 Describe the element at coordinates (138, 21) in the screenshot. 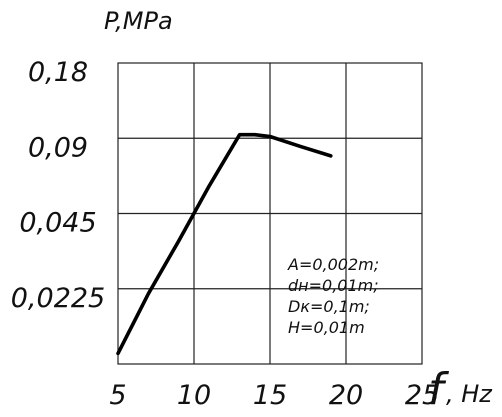

I see `y-axis-label: P,MPa` at that location.